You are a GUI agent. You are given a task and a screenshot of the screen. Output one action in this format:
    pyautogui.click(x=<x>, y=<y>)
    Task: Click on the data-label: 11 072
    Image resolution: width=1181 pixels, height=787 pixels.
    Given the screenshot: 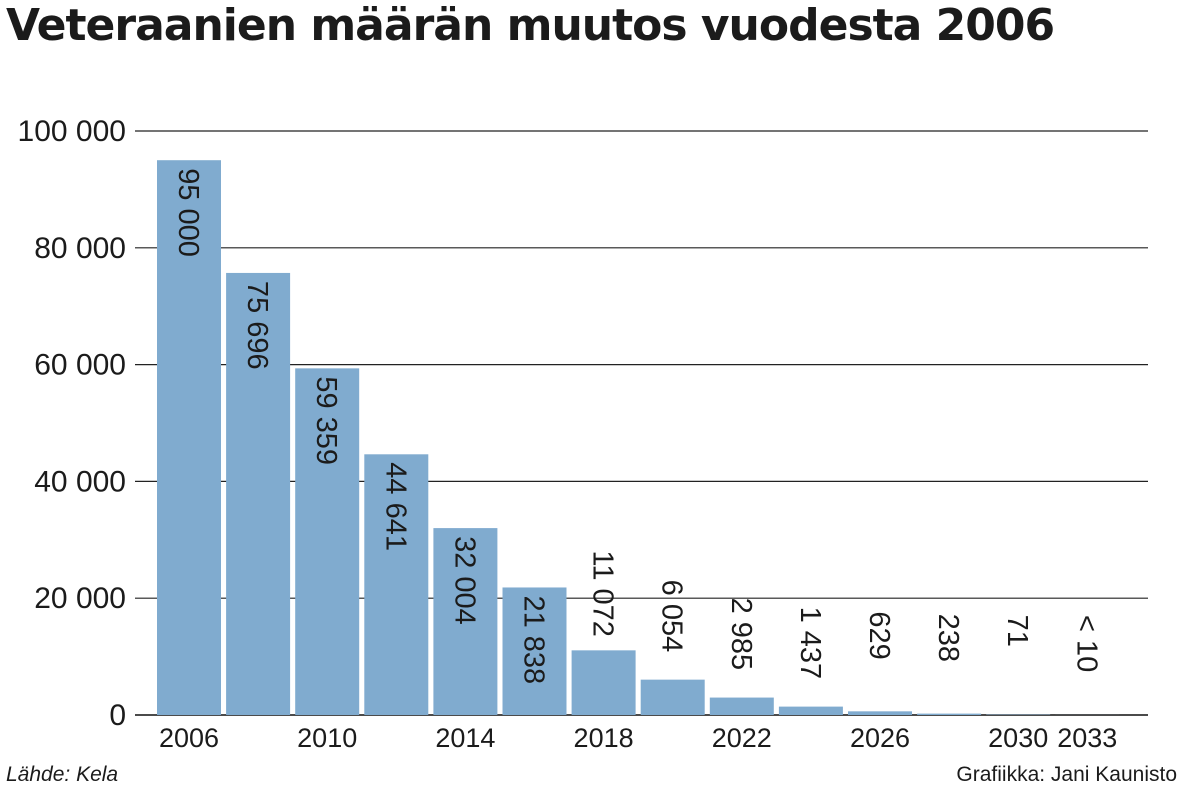 What is the action you would take?
    pyautogui.click(x=603, y=593)
    